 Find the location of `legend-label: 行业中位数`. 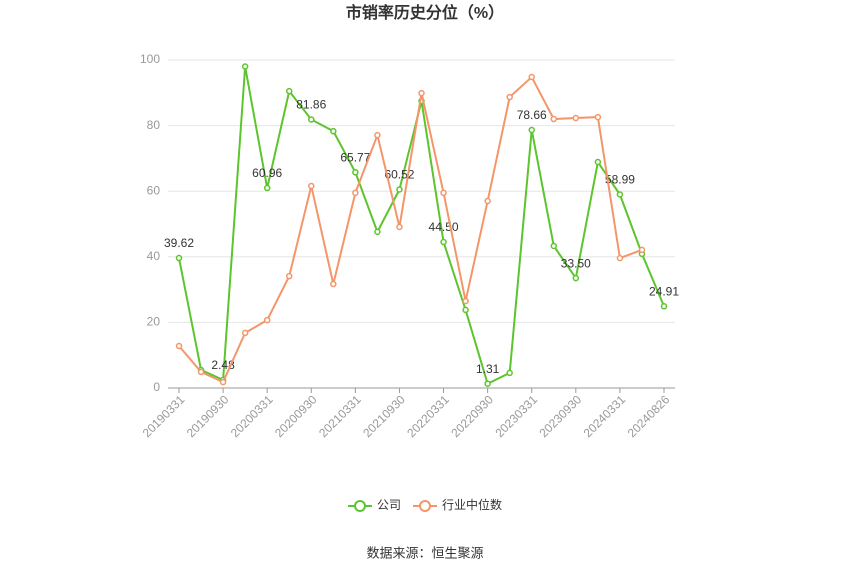

legend-label: 行业中位数 is located at coordinates (472, 504).